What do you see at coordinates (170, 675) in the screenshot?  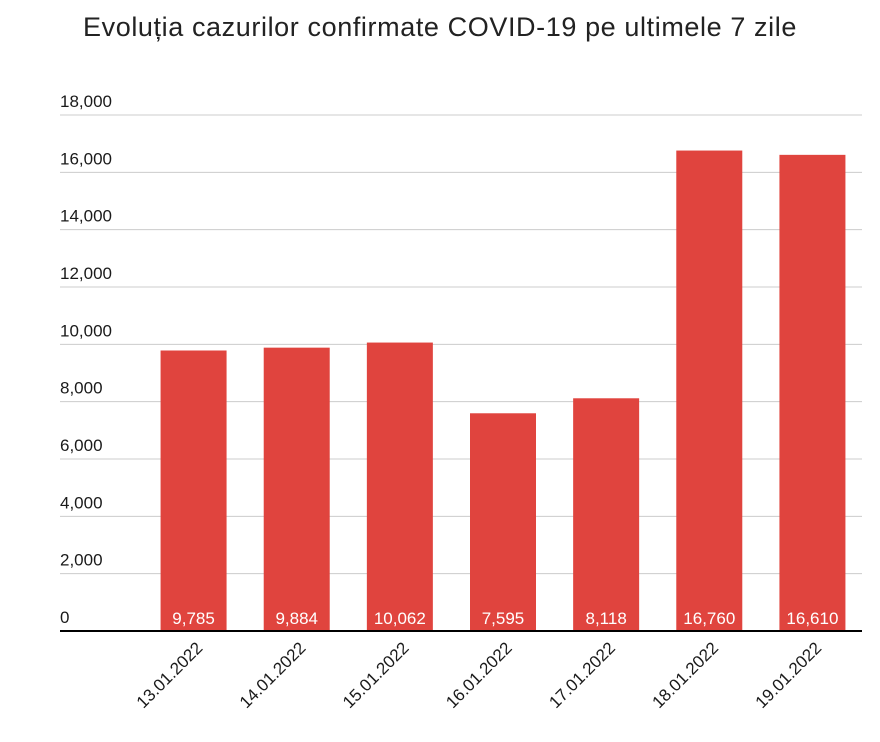 I see `x-tick-label: 13.01.2022` at bounding box center [170, 675].